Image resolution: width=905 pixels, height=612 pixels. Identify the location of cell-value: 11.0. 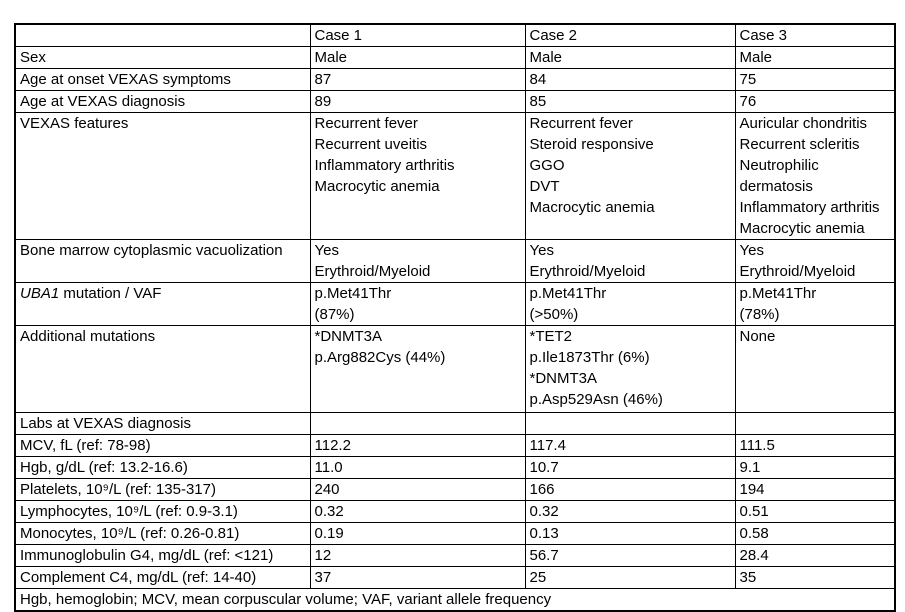
(417, 467).